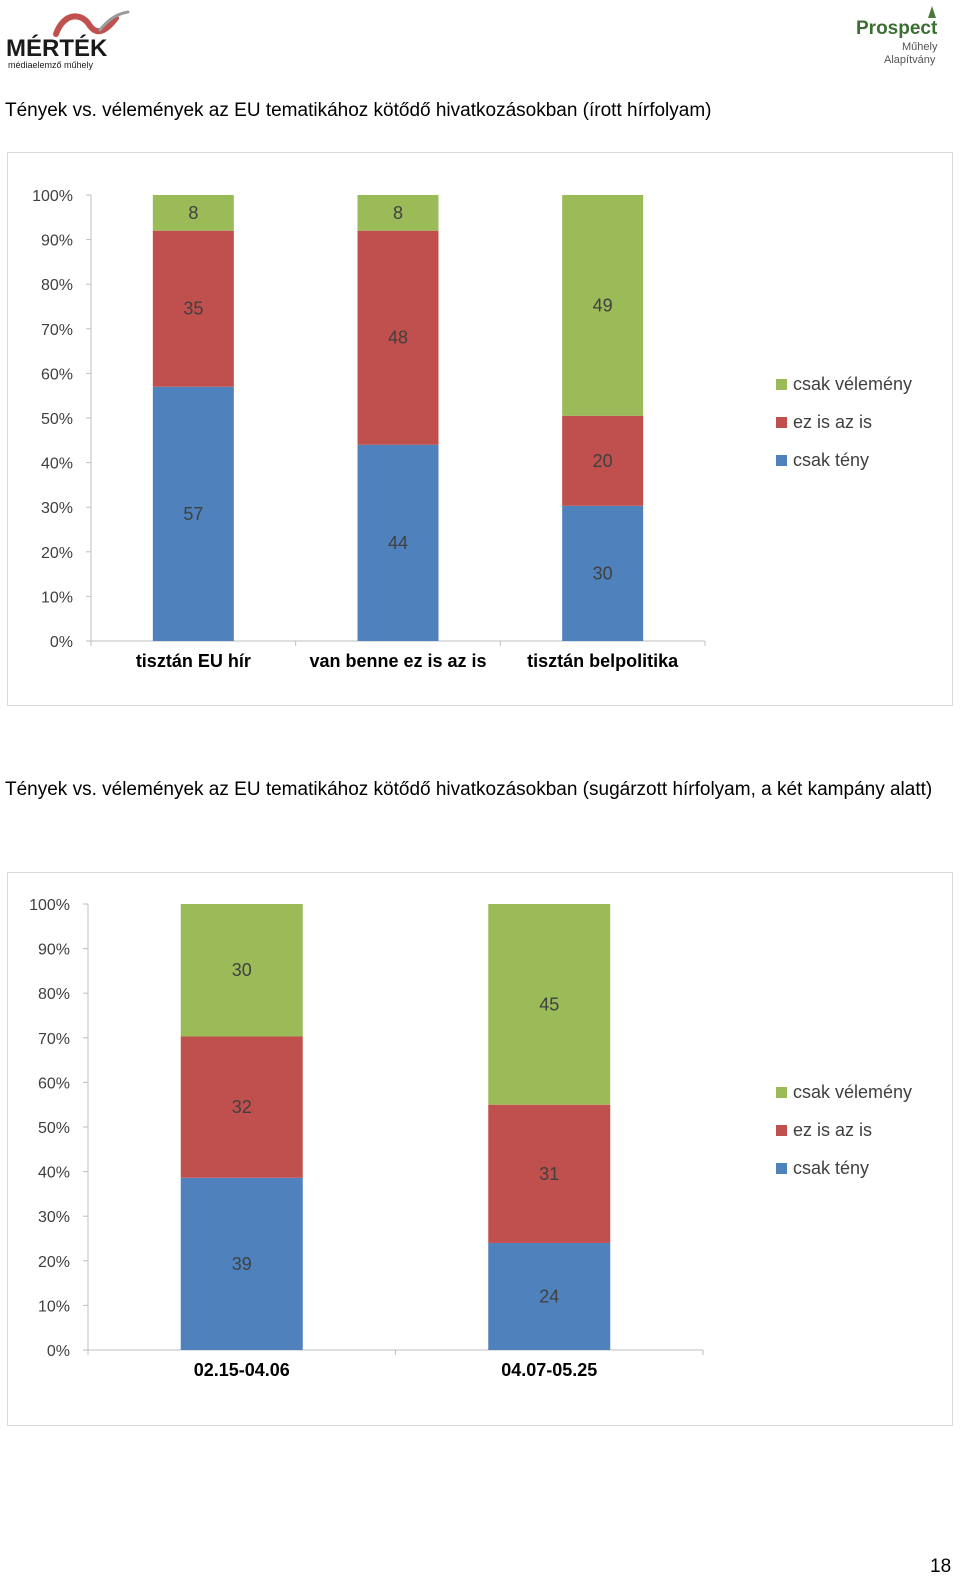 Image resolution: width=960 pixels, height=1590 pixels. I want to click on data-label-csak-vélemény: 45, so click(549, 1004).